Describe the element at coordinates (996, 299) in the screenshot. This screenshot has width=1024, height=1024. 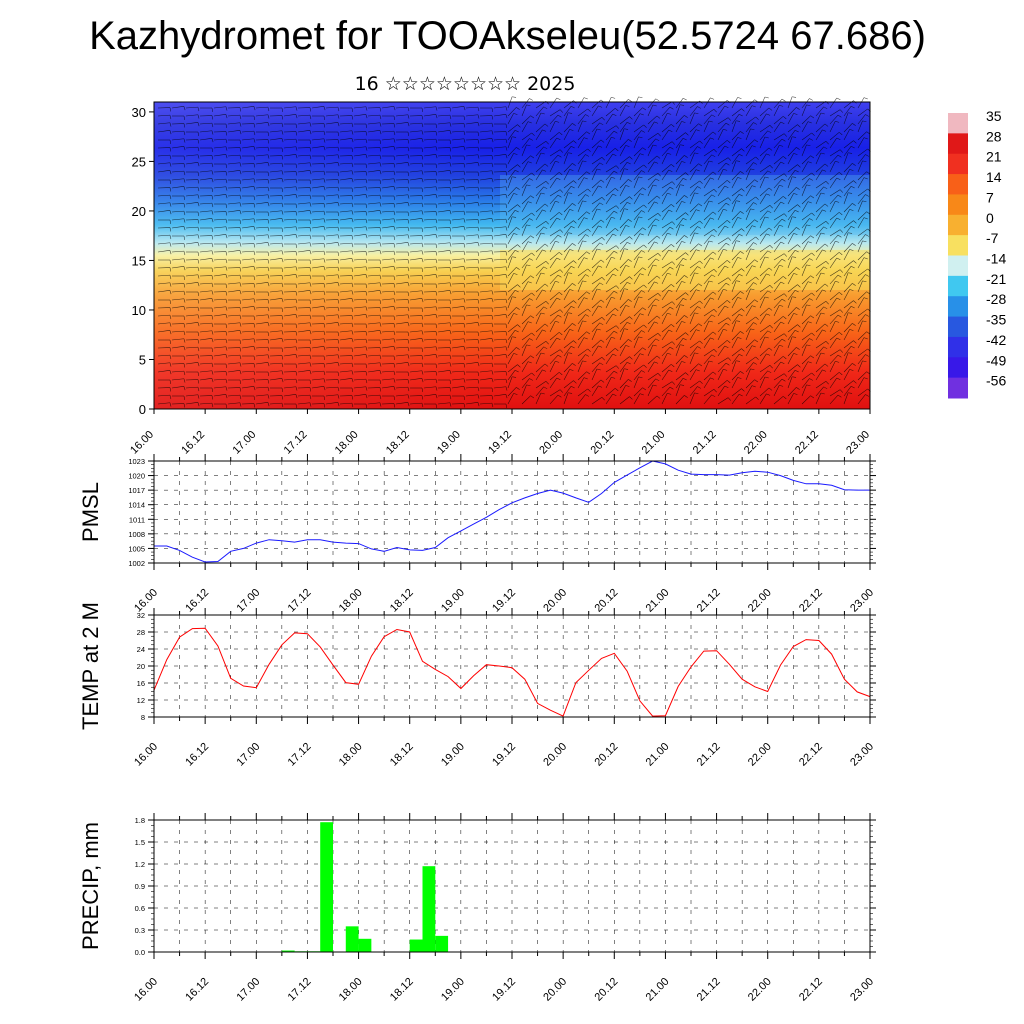
I see `colorbar-label: -28` at that location.